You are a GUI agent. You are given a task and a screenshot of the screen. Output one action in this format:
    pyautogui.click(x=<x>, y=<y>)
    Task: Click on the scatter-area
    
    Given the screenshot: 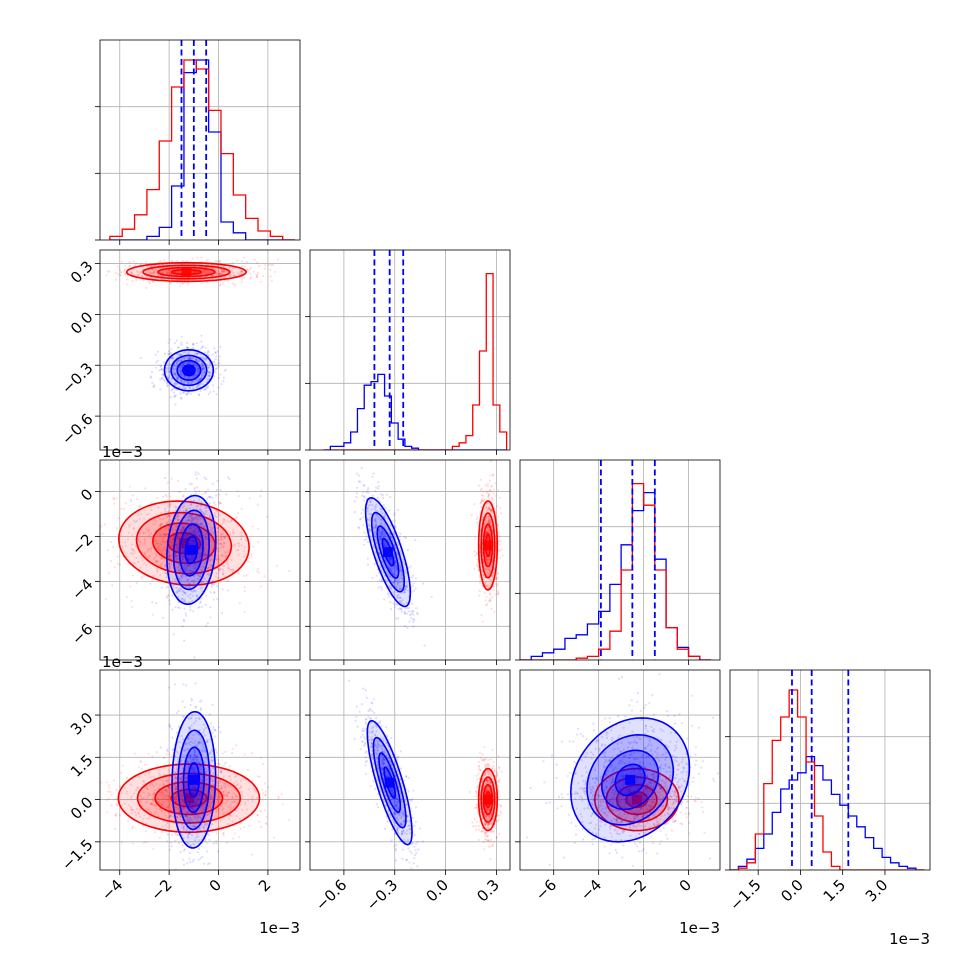 What is the action you would take?
    pyautogui.click(x=192, y=331)
    